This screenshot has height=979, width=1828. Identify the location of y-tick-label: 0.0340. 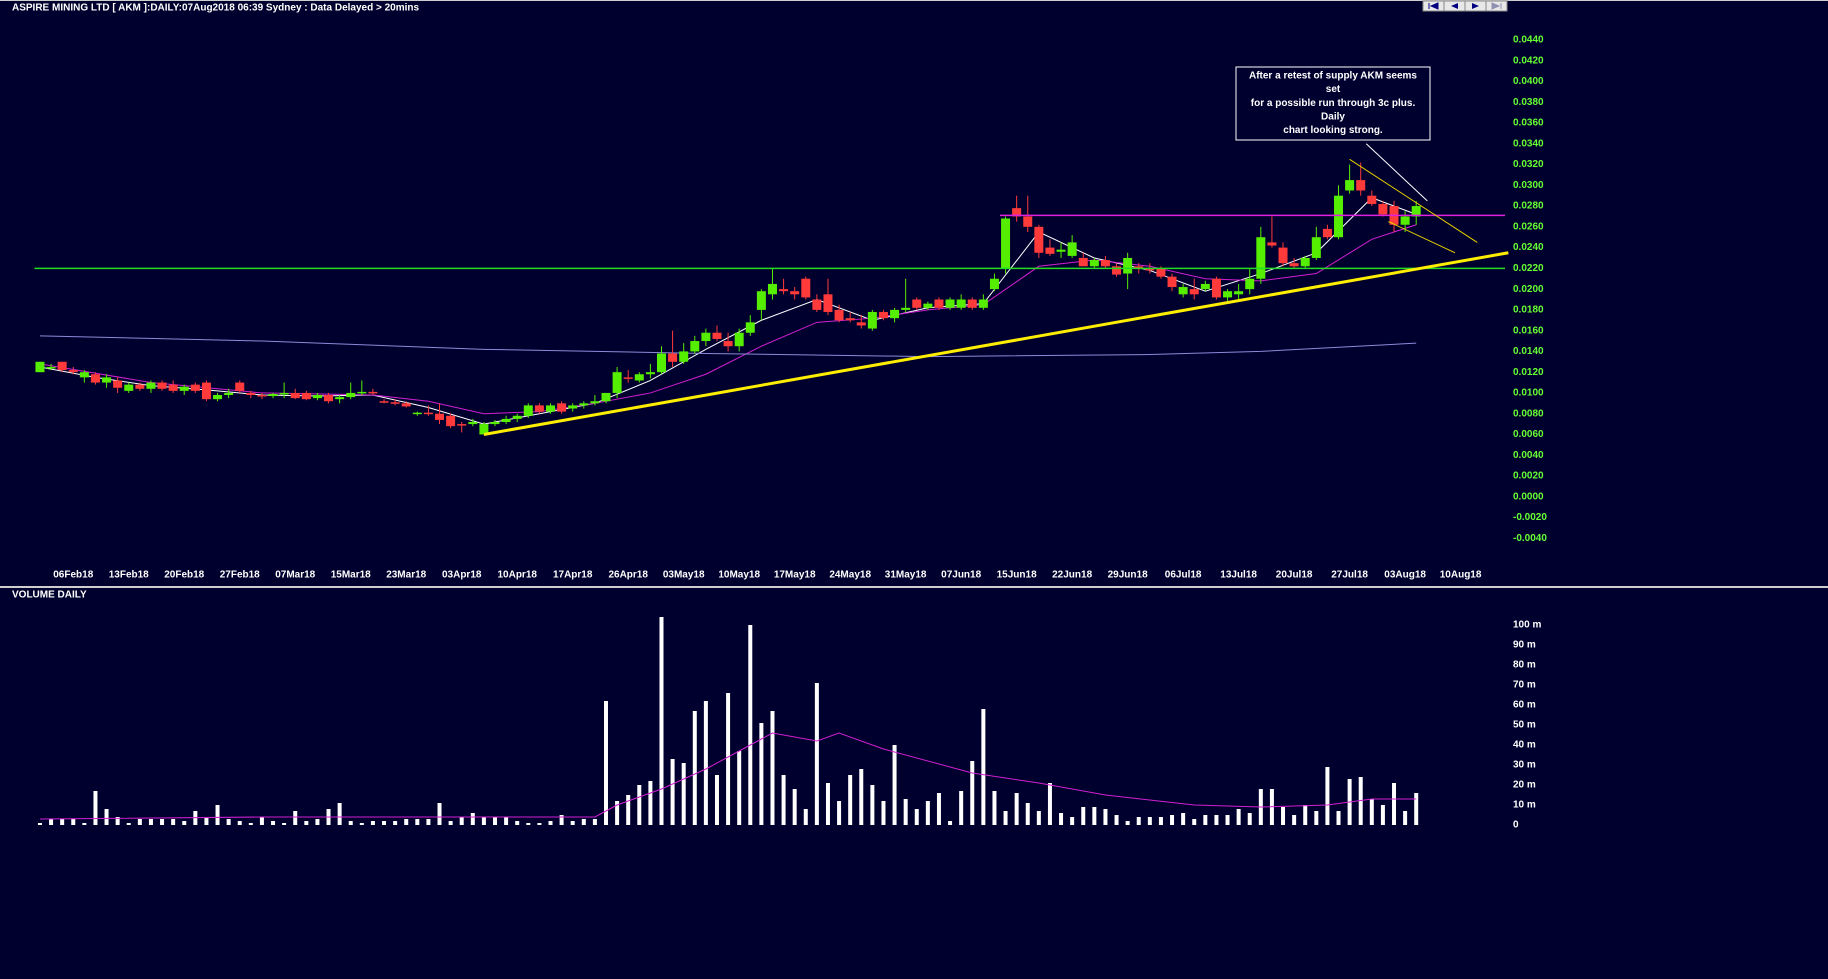
(1528, 143).